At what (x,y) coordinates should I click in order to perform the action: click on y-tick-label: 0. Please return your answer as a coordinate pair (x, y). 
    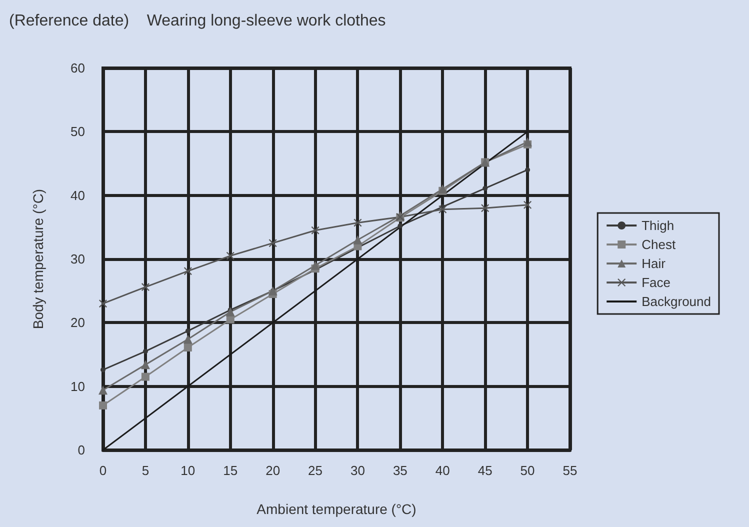
    Looking at the image, I should click on (81, 450).